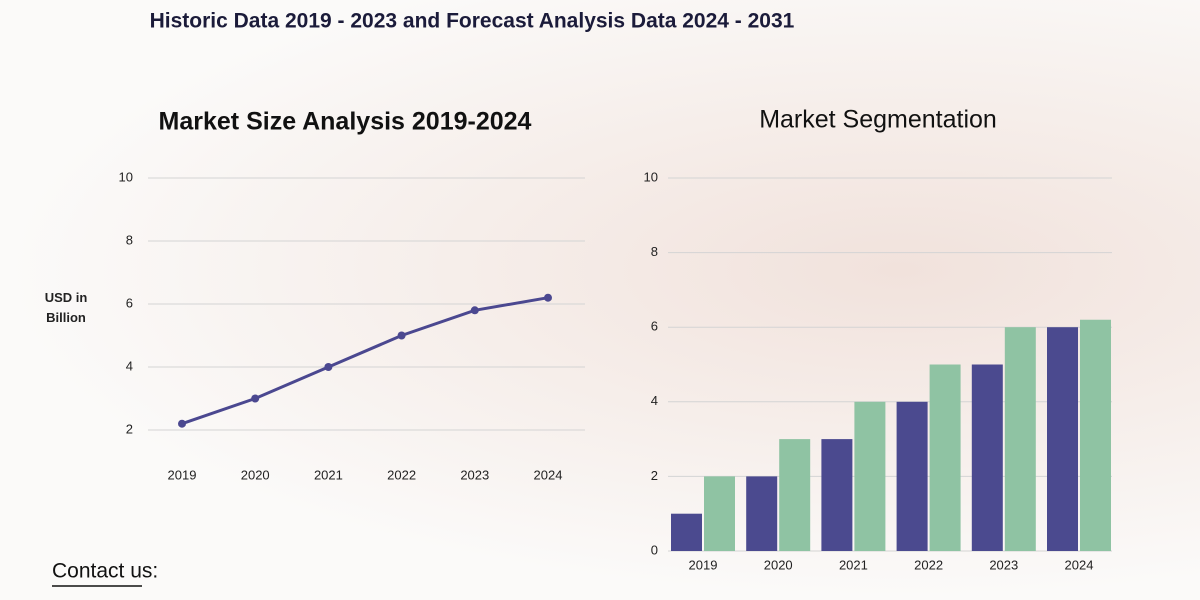  What do you see at coordinates (66, 307) in the screenshot?
I see `y-axis-label: USD in Billion` at bounding box center [66, 307].